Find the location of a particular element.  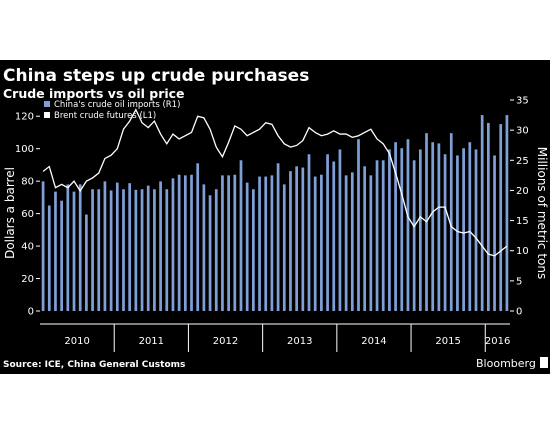

x-axis: 2010 2011 2012 2013 2014 2015 2016 is located at coordinates (275, 337).